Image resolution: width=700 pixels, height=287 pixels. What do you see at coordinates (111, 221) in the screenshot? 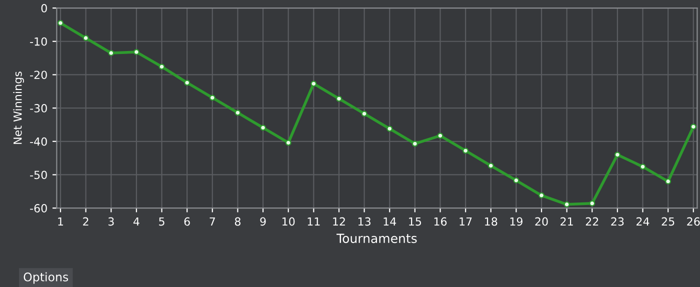
I see `x-tick-label: 3` at bounding box center [111, 221].